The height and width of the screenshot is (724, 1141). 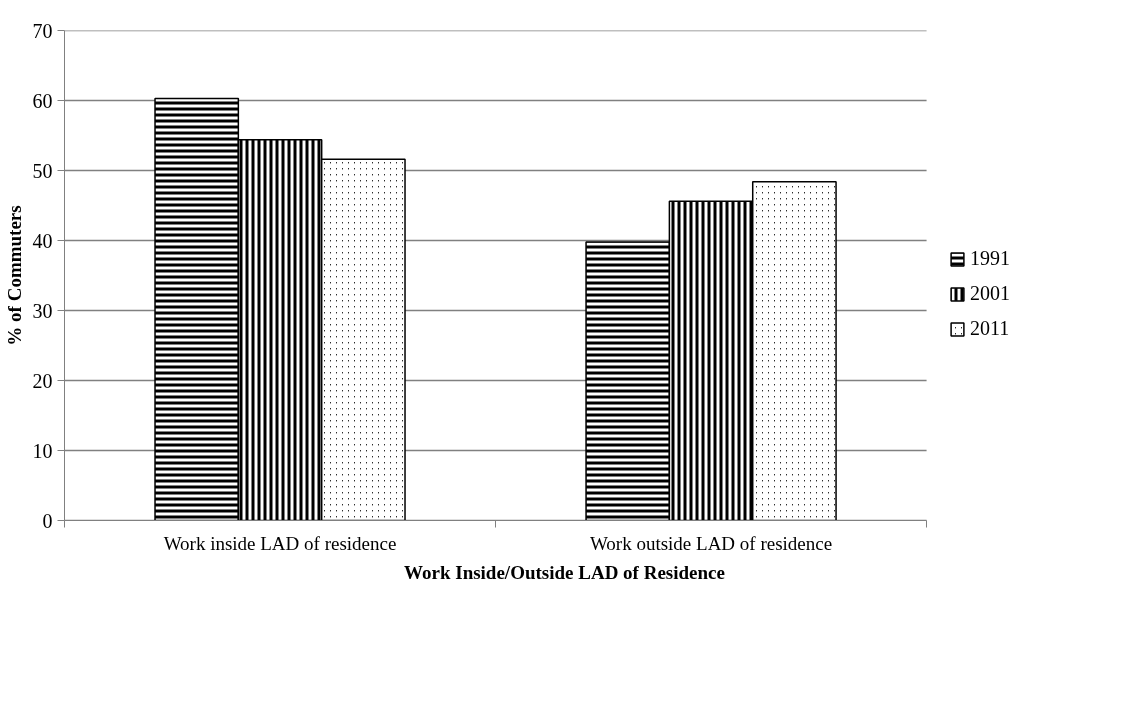 What do you see at coordinates (42, 380) in the screenshot?
I see `y-tick-label: 20` at bounding box center [42, 380].